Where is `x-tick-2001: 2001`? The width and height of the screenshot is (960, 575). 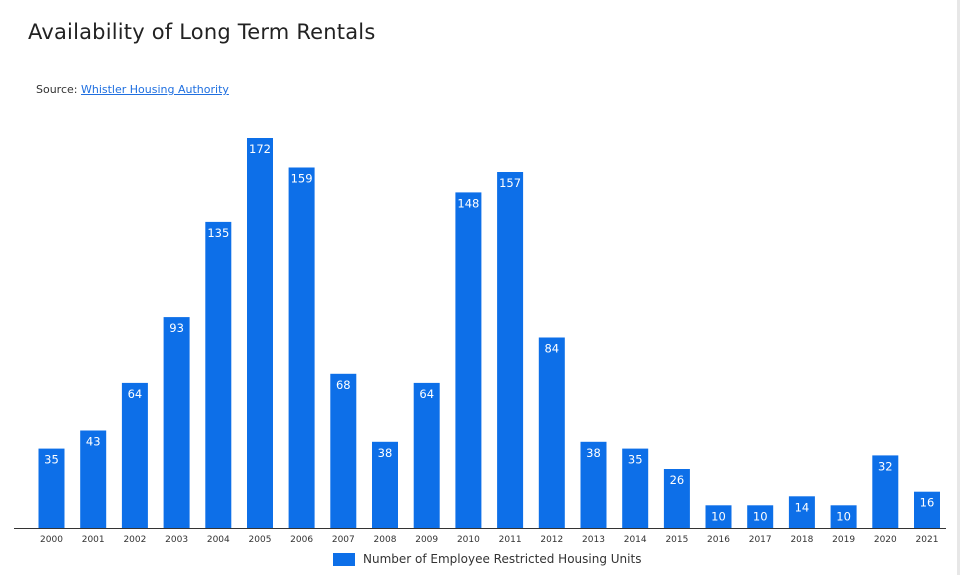 x-tick-2001: 2001 is located at coordinates (93, 540).